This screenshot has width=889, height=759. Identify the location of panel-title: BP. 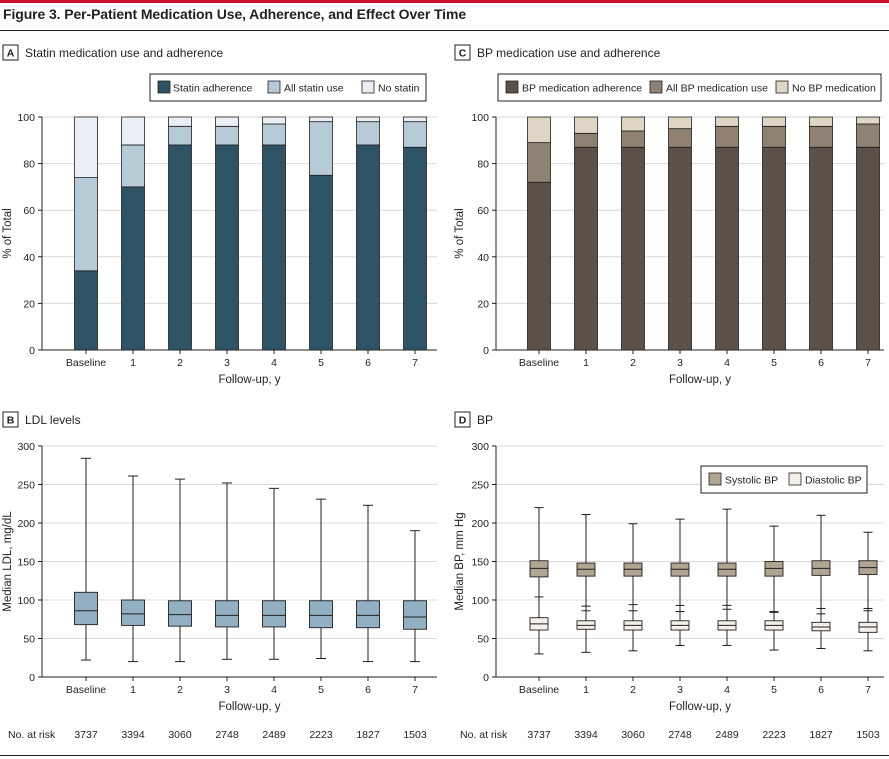
(485, 420).